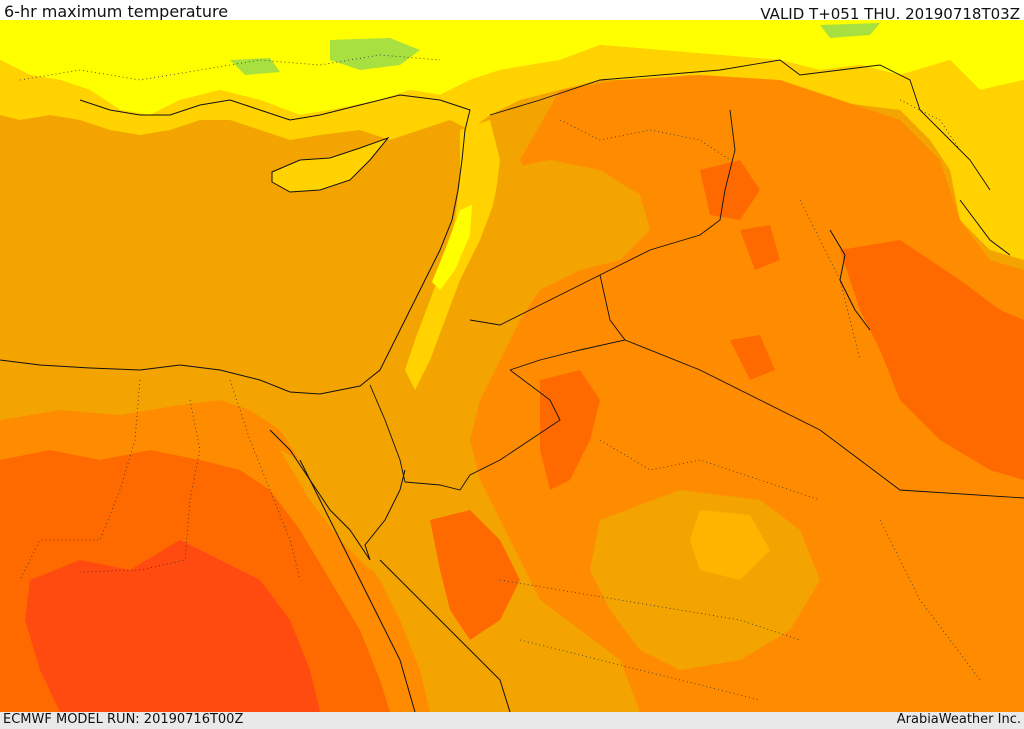  I want to click on map-title: 6-hr maximum temperature, so click(116, 11).